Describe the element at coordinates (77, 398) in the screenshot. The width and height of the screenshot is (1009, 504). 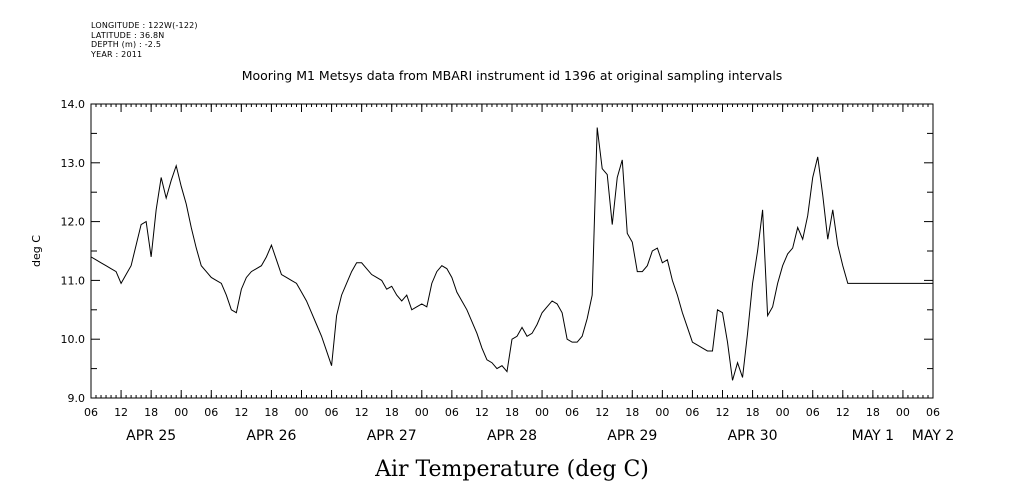
I see `y-tick-label: 9.0` at that location.